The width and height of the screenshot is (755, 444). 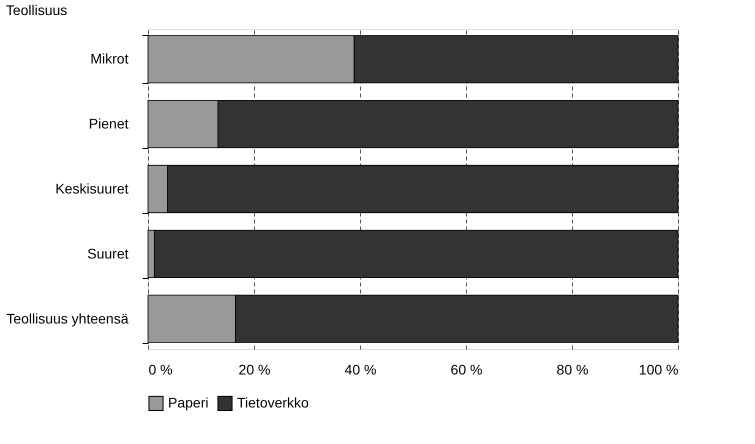 I want to click on y-tick-label: Pienet, so click(x=108, y=124).